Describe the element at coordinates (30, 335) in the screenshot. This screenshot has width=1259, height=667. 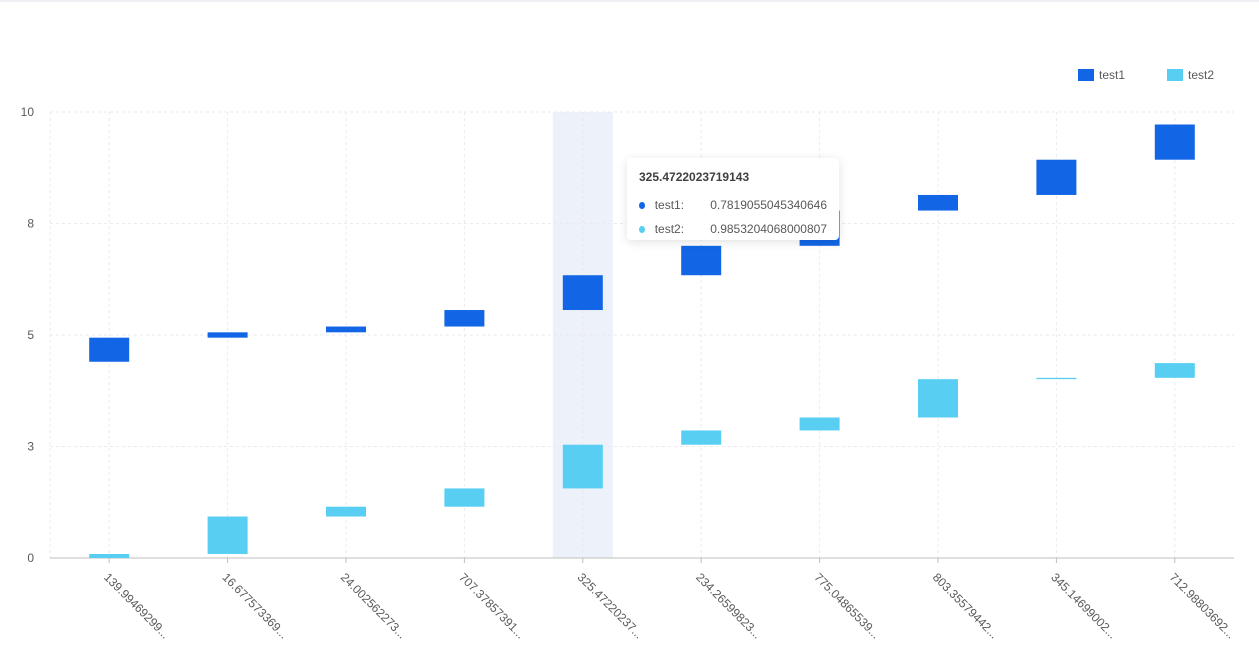
I see `y-tick-label: 5` at that location.